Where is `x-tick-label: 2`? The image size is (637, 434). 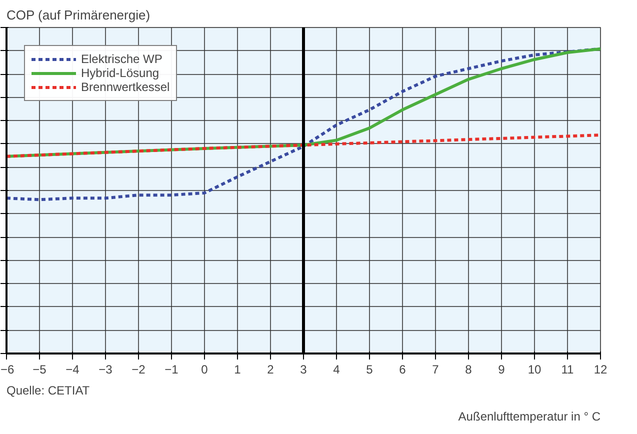
x-tick-label: 2 is located at coordinates (270, 369).